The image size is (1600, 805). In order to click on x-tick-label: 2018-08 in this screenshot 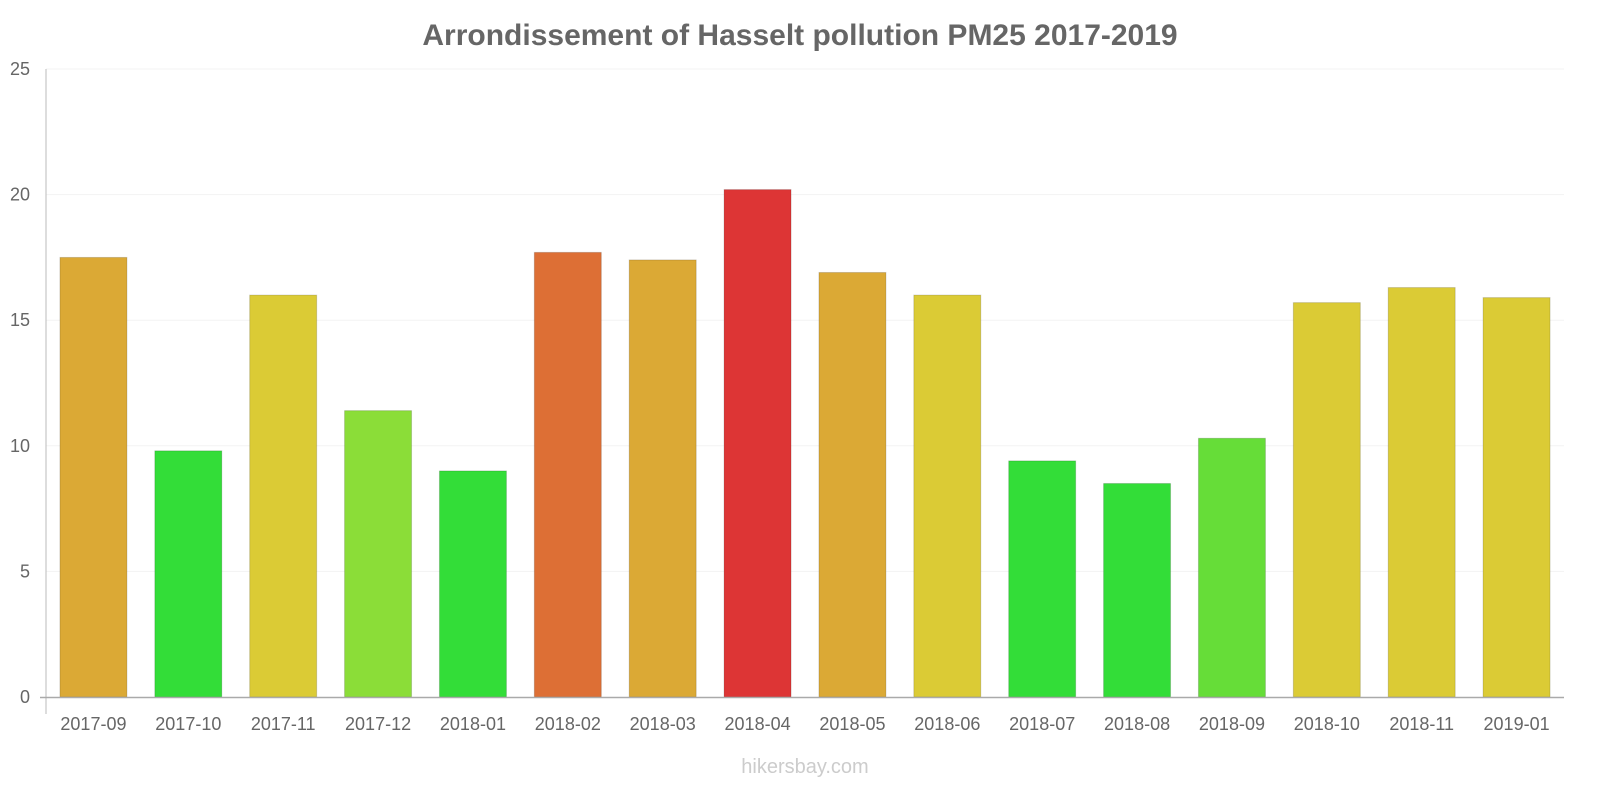, I will do `click(1137, 724)`.